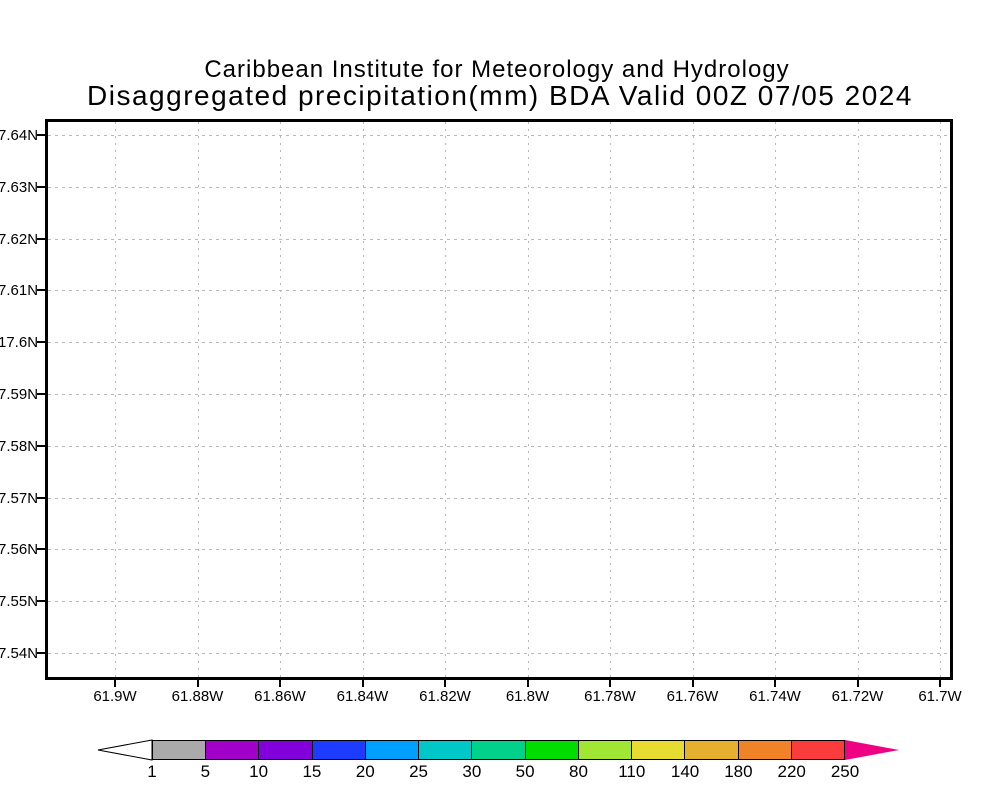  What do you see at coordinates (19, 602) in the screenshot?
I see `y-axis-label: 7.55N` at bounding box center [19, 602].